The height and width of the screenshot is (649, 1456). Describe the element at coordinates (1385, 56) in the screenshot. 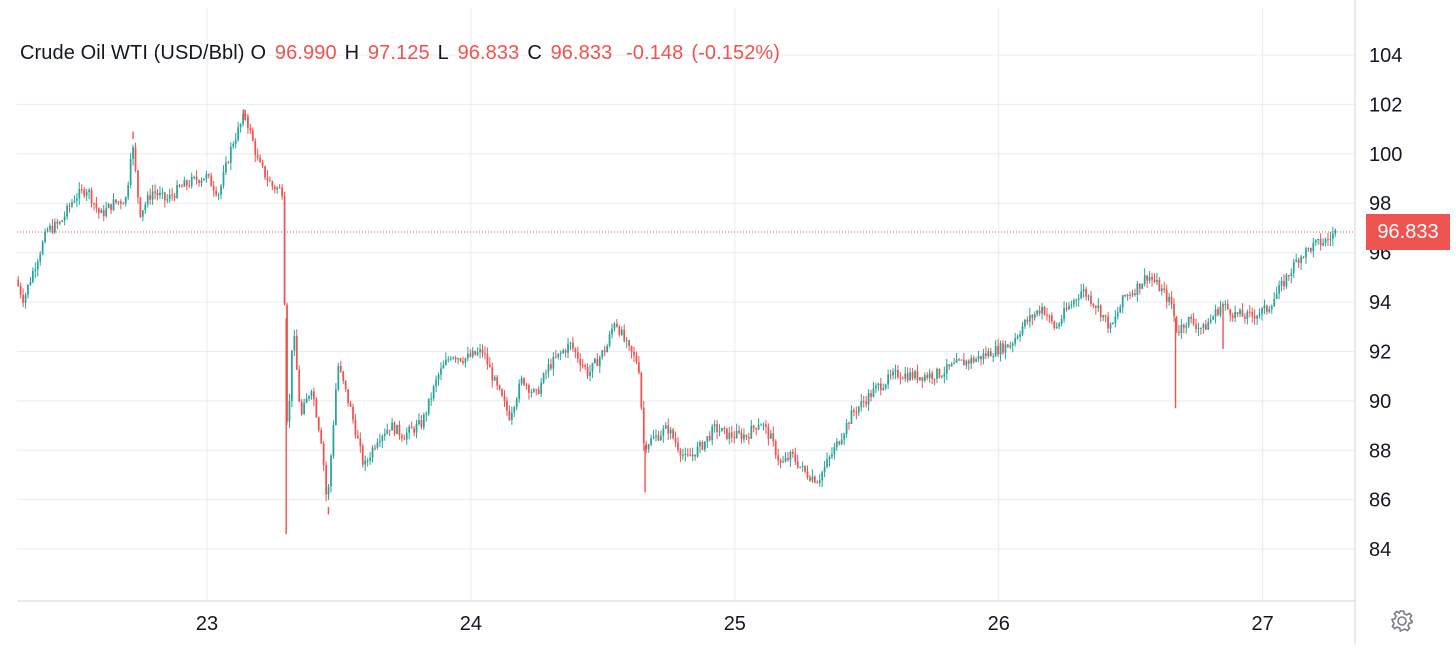

I see `y-tick-label: 104` at that location.